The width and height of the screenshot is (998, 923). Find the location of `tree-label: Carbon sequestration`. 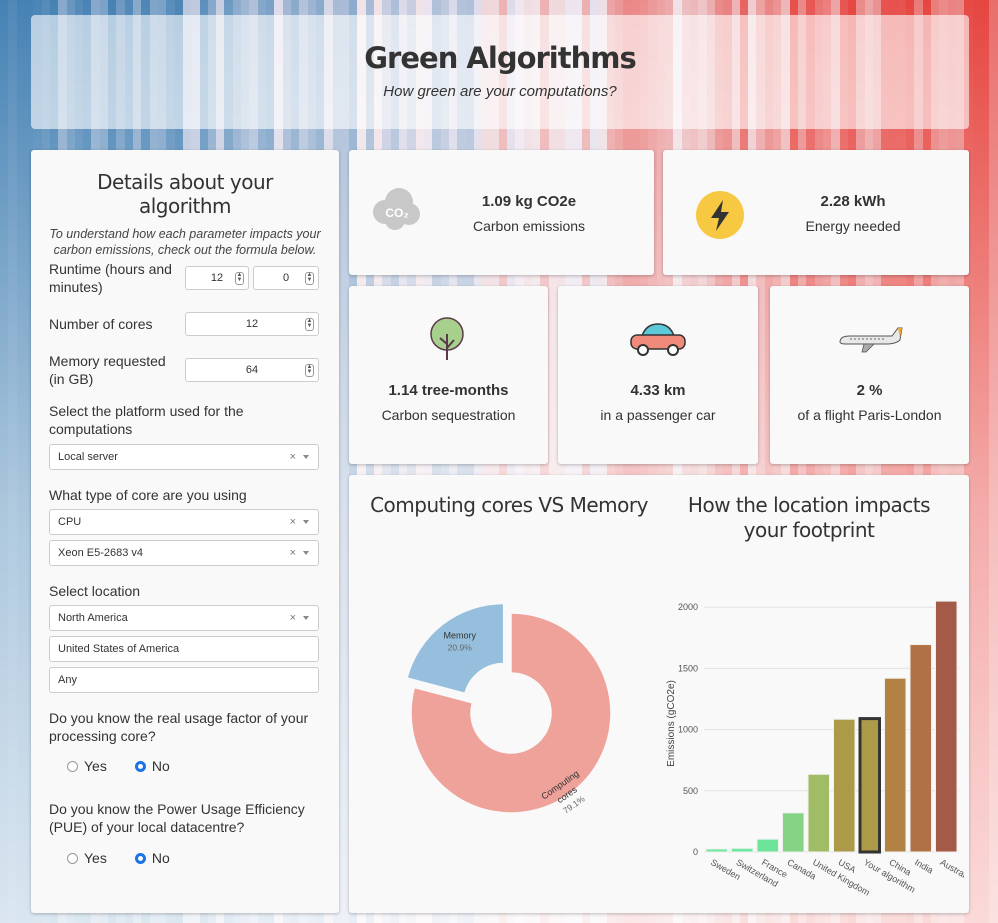

tree-label: Carbon sequestration is located at coordinates (448, 415).